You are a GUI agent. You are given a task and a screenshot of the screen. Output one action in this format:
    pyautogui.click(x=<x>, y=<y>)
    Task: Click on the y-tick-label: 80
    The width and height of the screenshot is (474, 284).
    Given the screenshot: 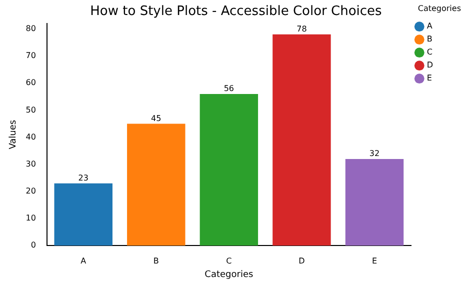 What is the action you would take?
    pyautogui.click(x=31, y=29)
    